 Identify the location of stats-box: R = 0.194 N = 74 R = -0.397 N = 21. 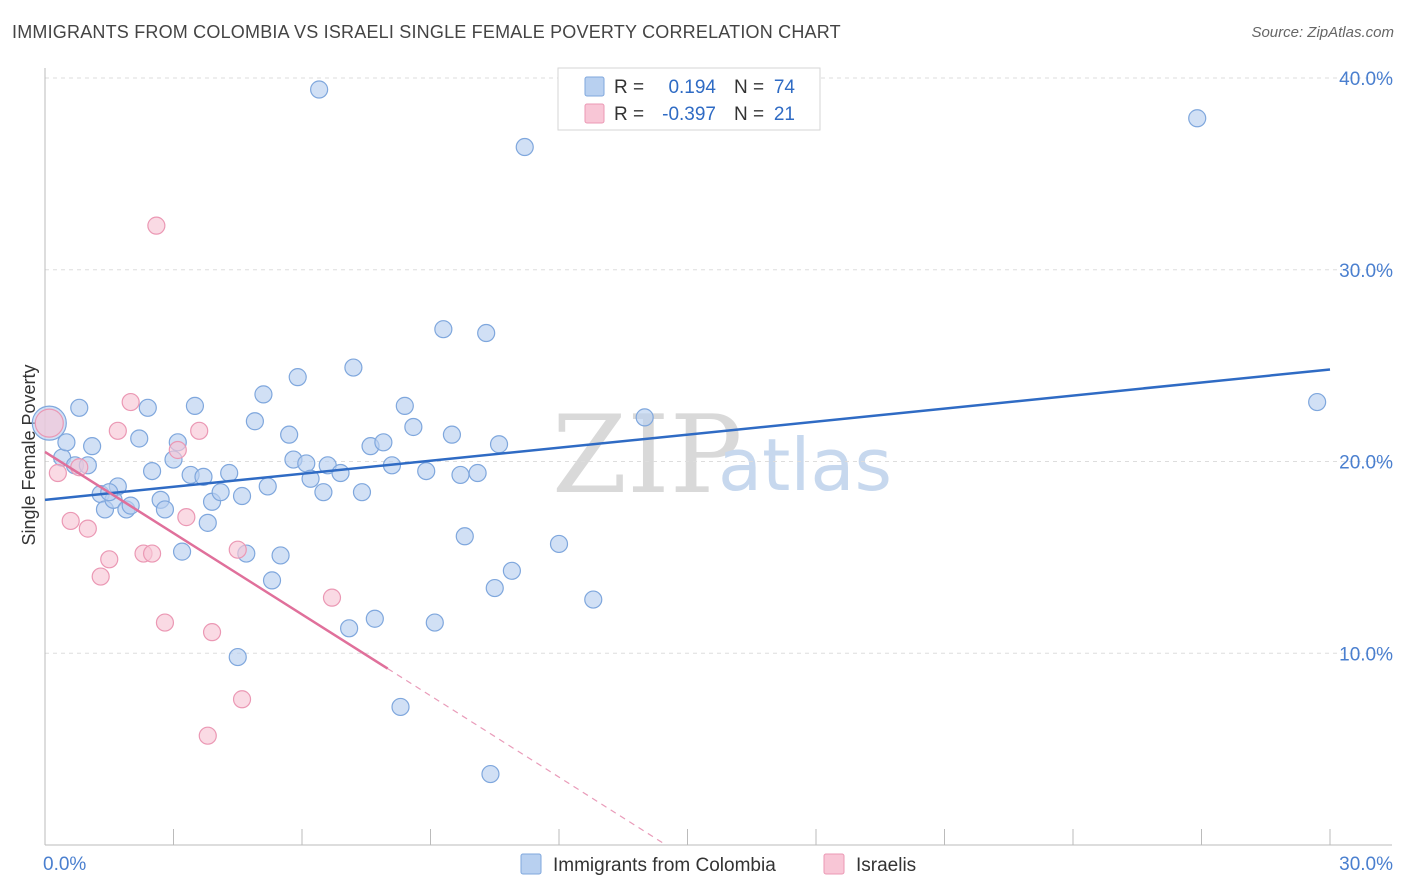
(689, 99).